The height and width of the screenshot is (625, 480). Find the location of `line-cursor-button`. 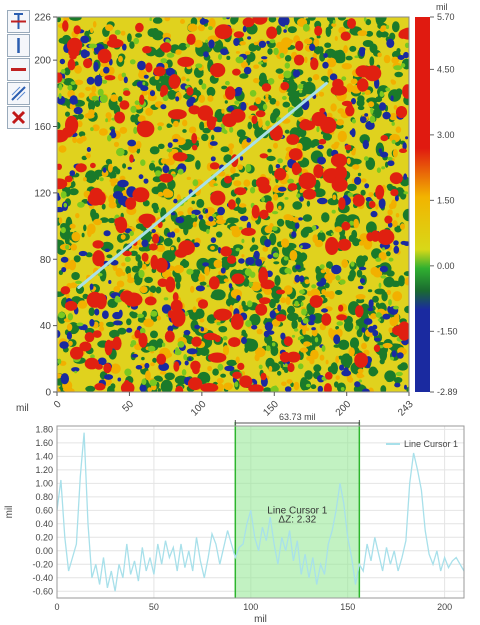

line-cursor-button is located at coordinates (18, 93).